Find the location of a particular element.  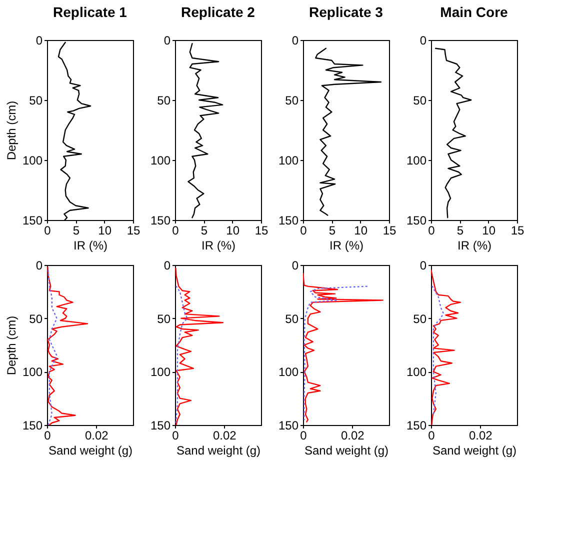

chart-title: Replicate 3 is located at coordinates (346, 12).